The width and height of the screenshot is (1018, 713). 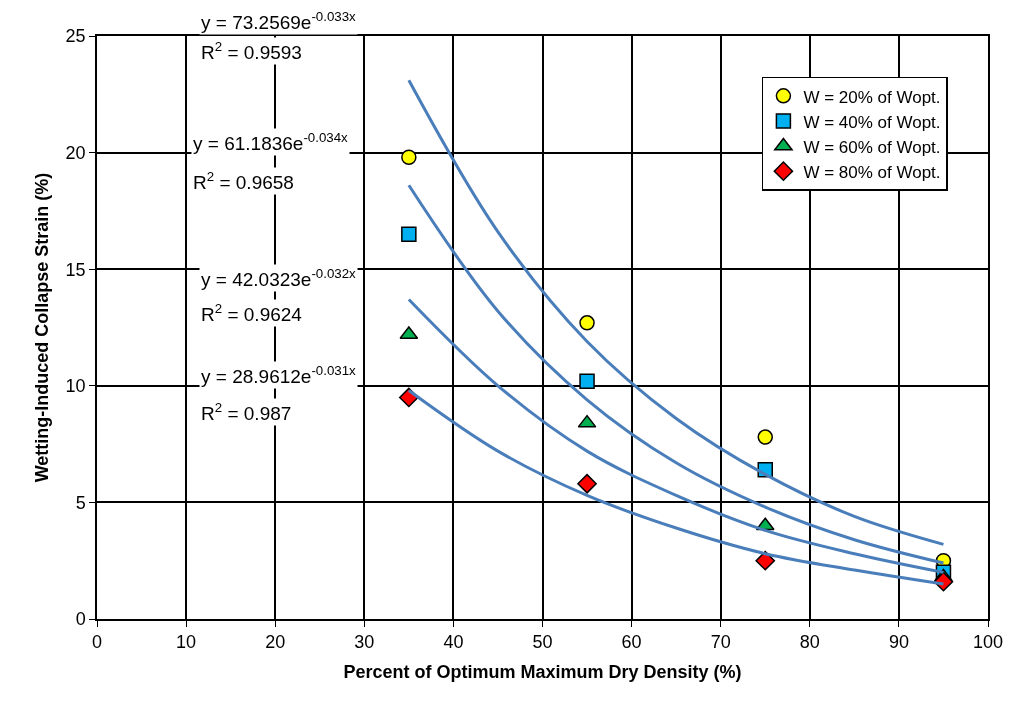 I want to click on text: y = 73.2569e$^{-0.033x}$, so click(x=279, y=21).